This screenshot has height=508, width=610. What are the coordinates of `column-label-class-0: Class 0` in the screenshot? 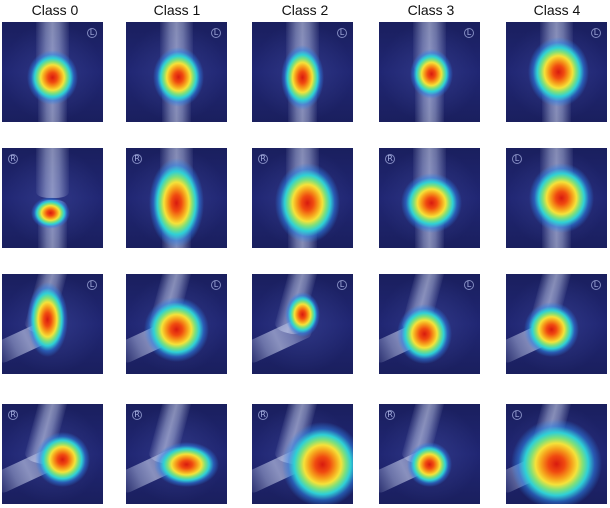 It's located at (55, 10).